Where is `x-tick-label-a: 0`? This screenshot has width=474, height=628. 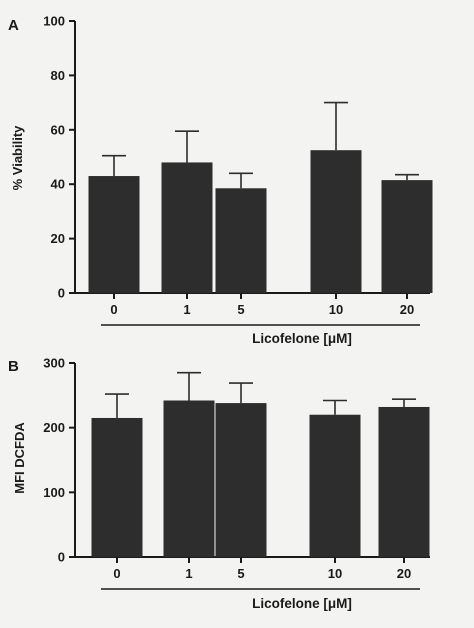
x-tick-label-a: 0 is located at coordinates (113, 309).